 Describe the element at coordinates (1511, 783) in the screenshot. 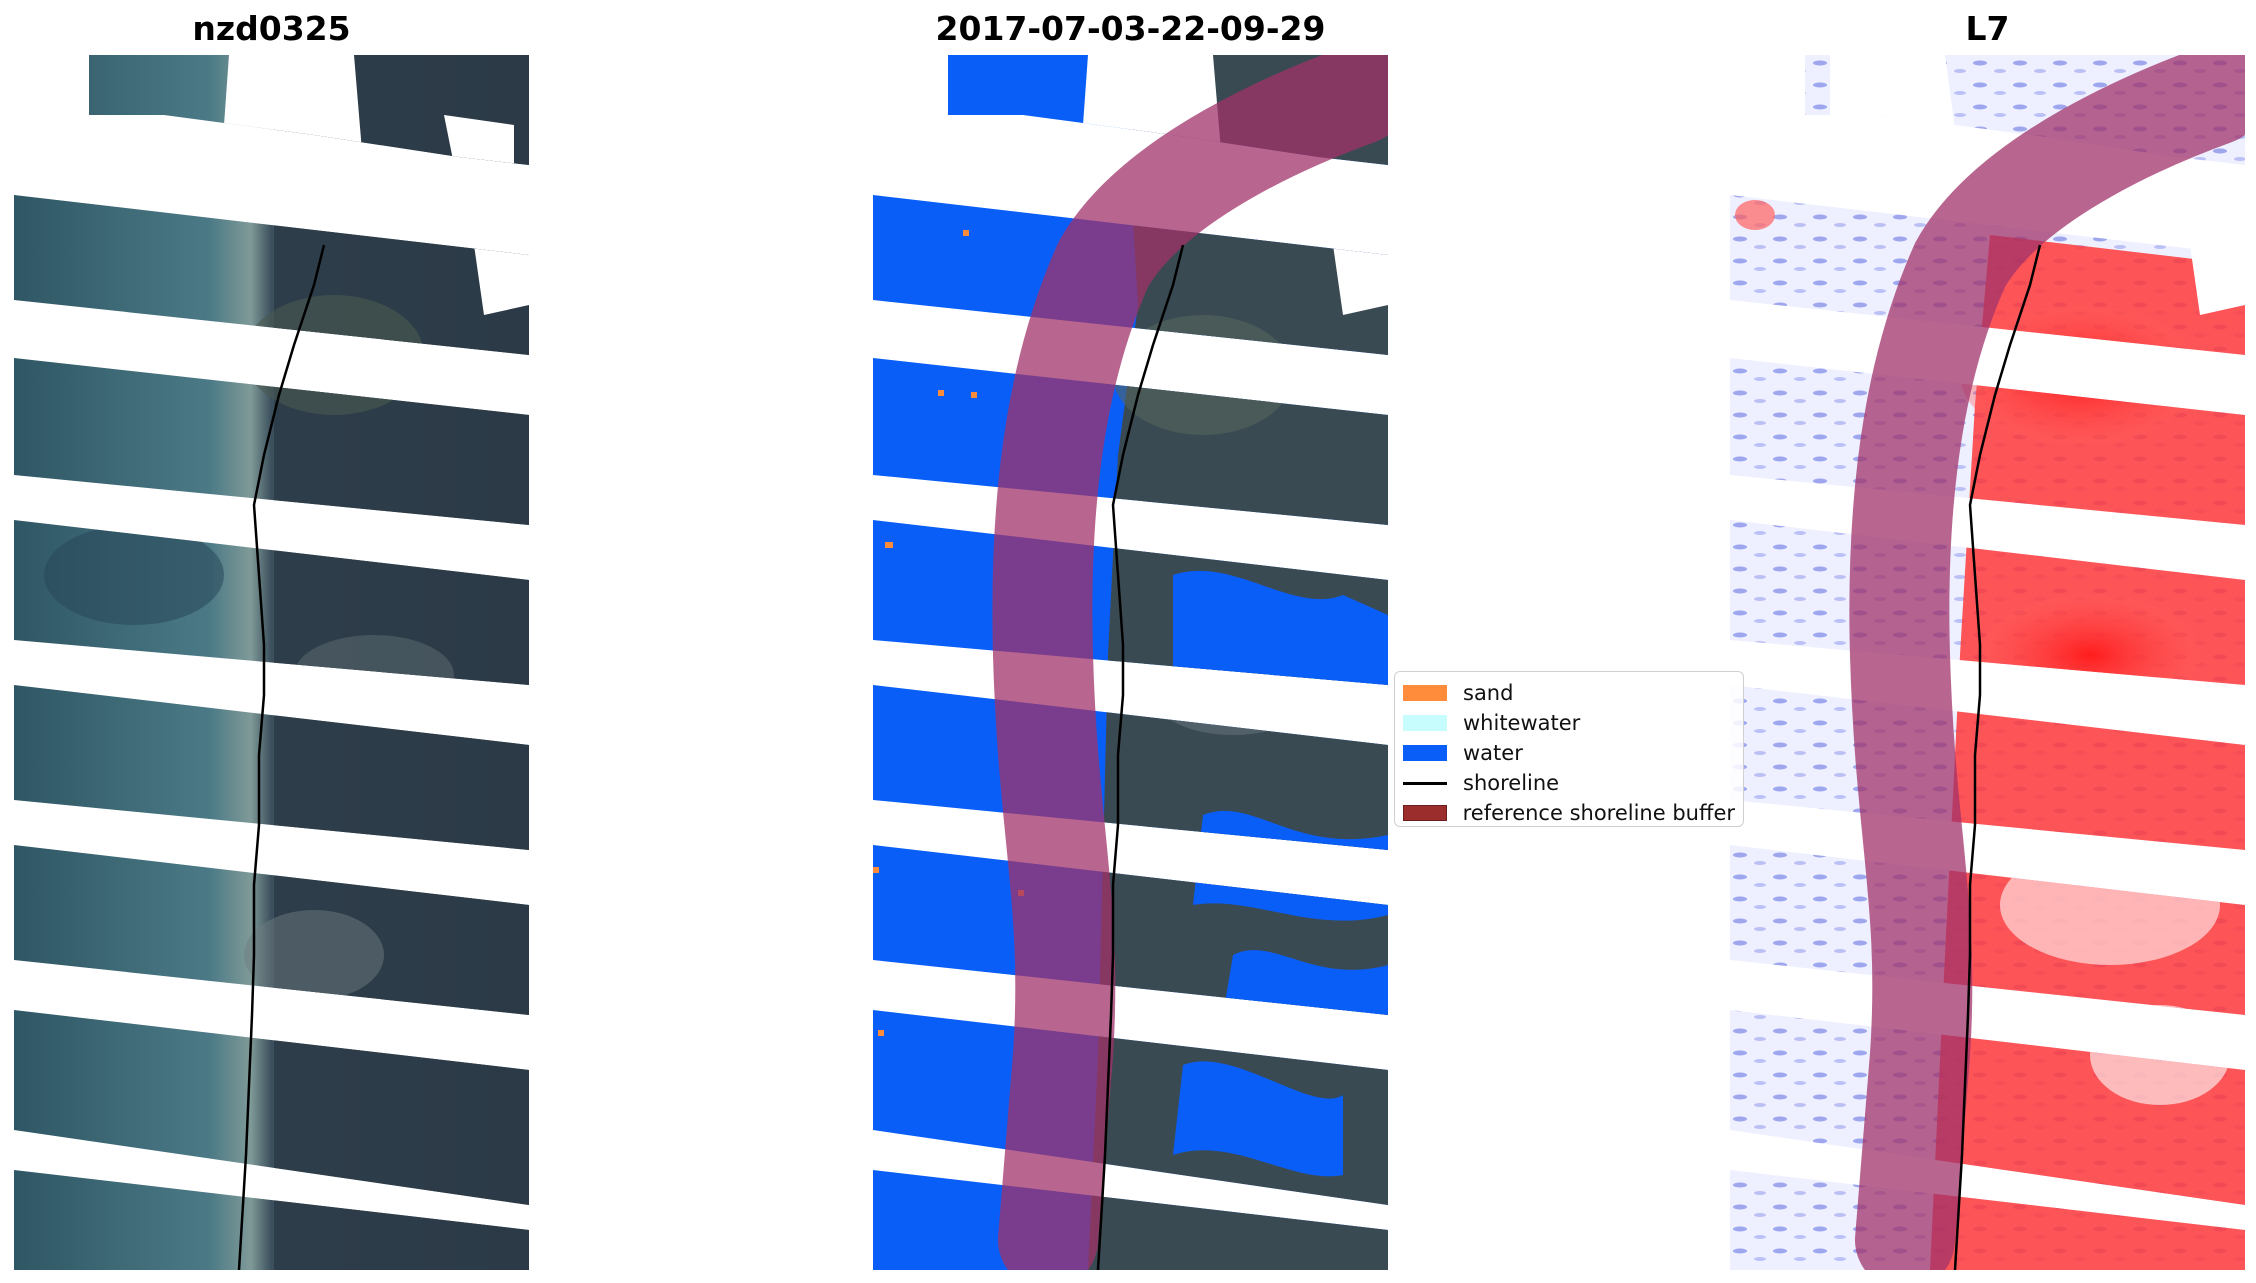

I see `legend-label: shoreline` at that location.